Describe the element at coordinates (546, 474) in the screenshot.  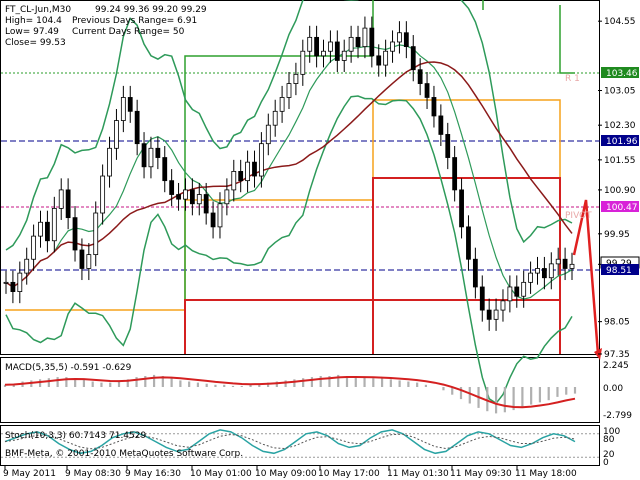
I see `time-tick: 11 May 18:00` at that location.